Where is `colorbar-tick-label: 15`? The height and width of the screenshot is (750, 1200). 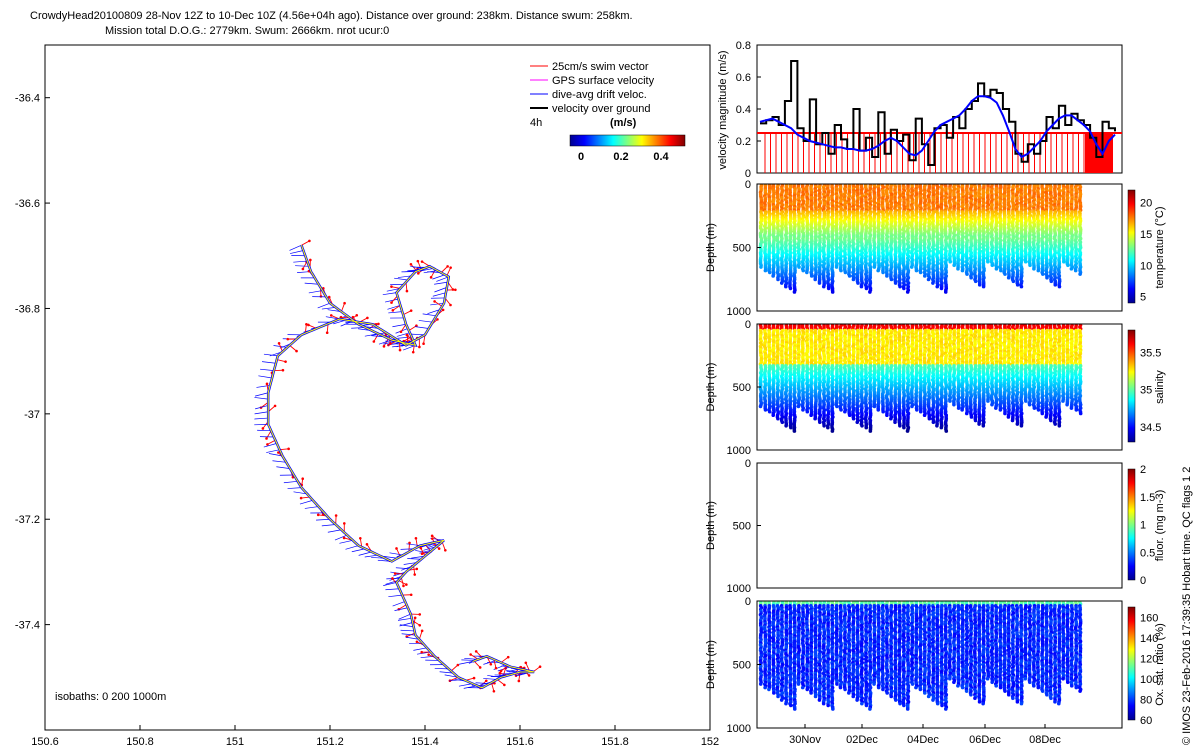 colorbar-tick-label: 15 is located at coordinates (1146, 235).